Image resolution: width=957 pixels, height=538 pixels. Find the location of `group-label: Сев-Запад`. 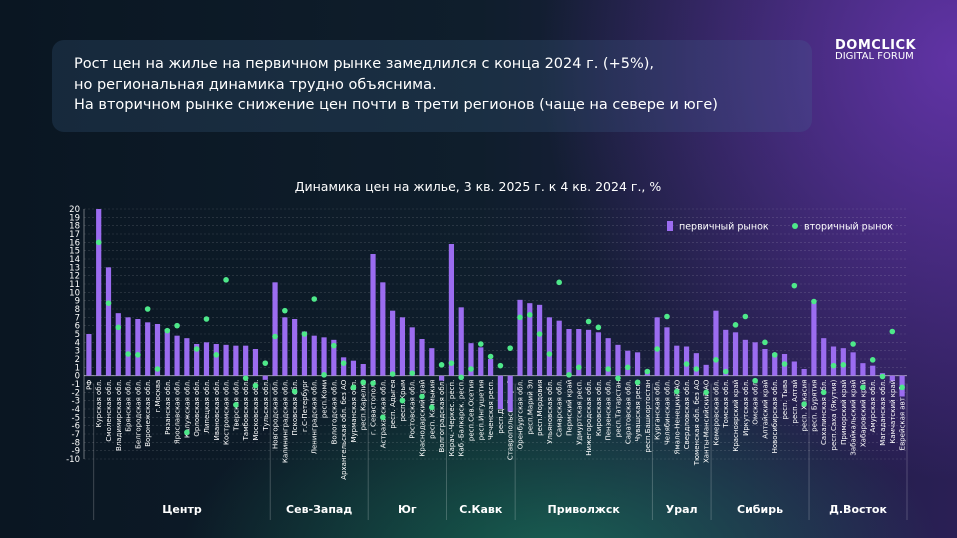

group-label: Сев-Запад is located at coordinates (319, 509).